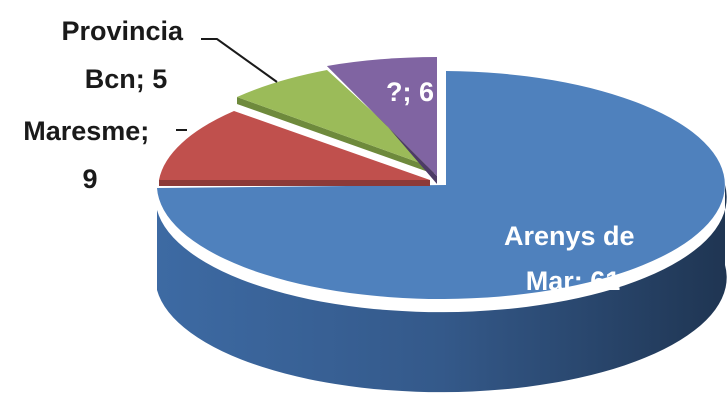 The height and width of the screenshot is (401, 727). I want to click on label-maresme-line1: Maresme;, so click(86, 131).